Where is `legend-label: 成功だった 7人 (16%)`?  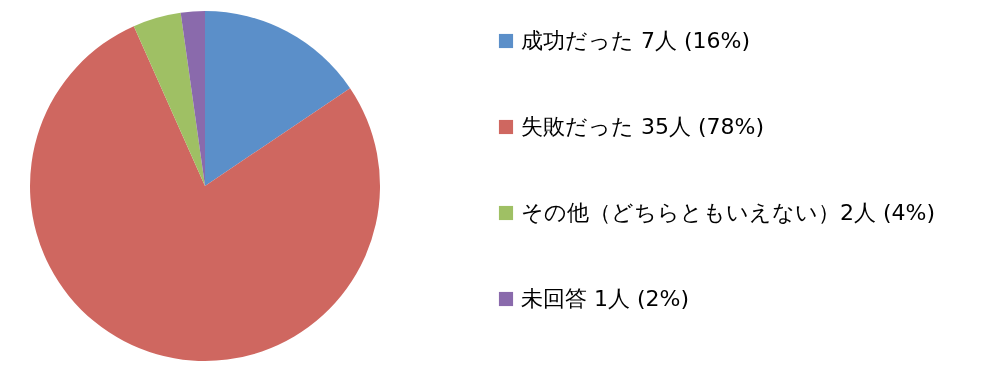
legend-label: 成功だった 7人 (16%) is located at coordinates (636, 40).